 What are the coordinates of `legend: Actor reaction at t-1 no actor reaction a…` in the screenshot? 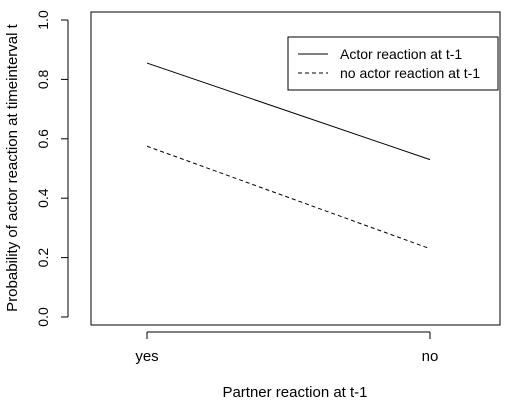 It's located at (393, 63).